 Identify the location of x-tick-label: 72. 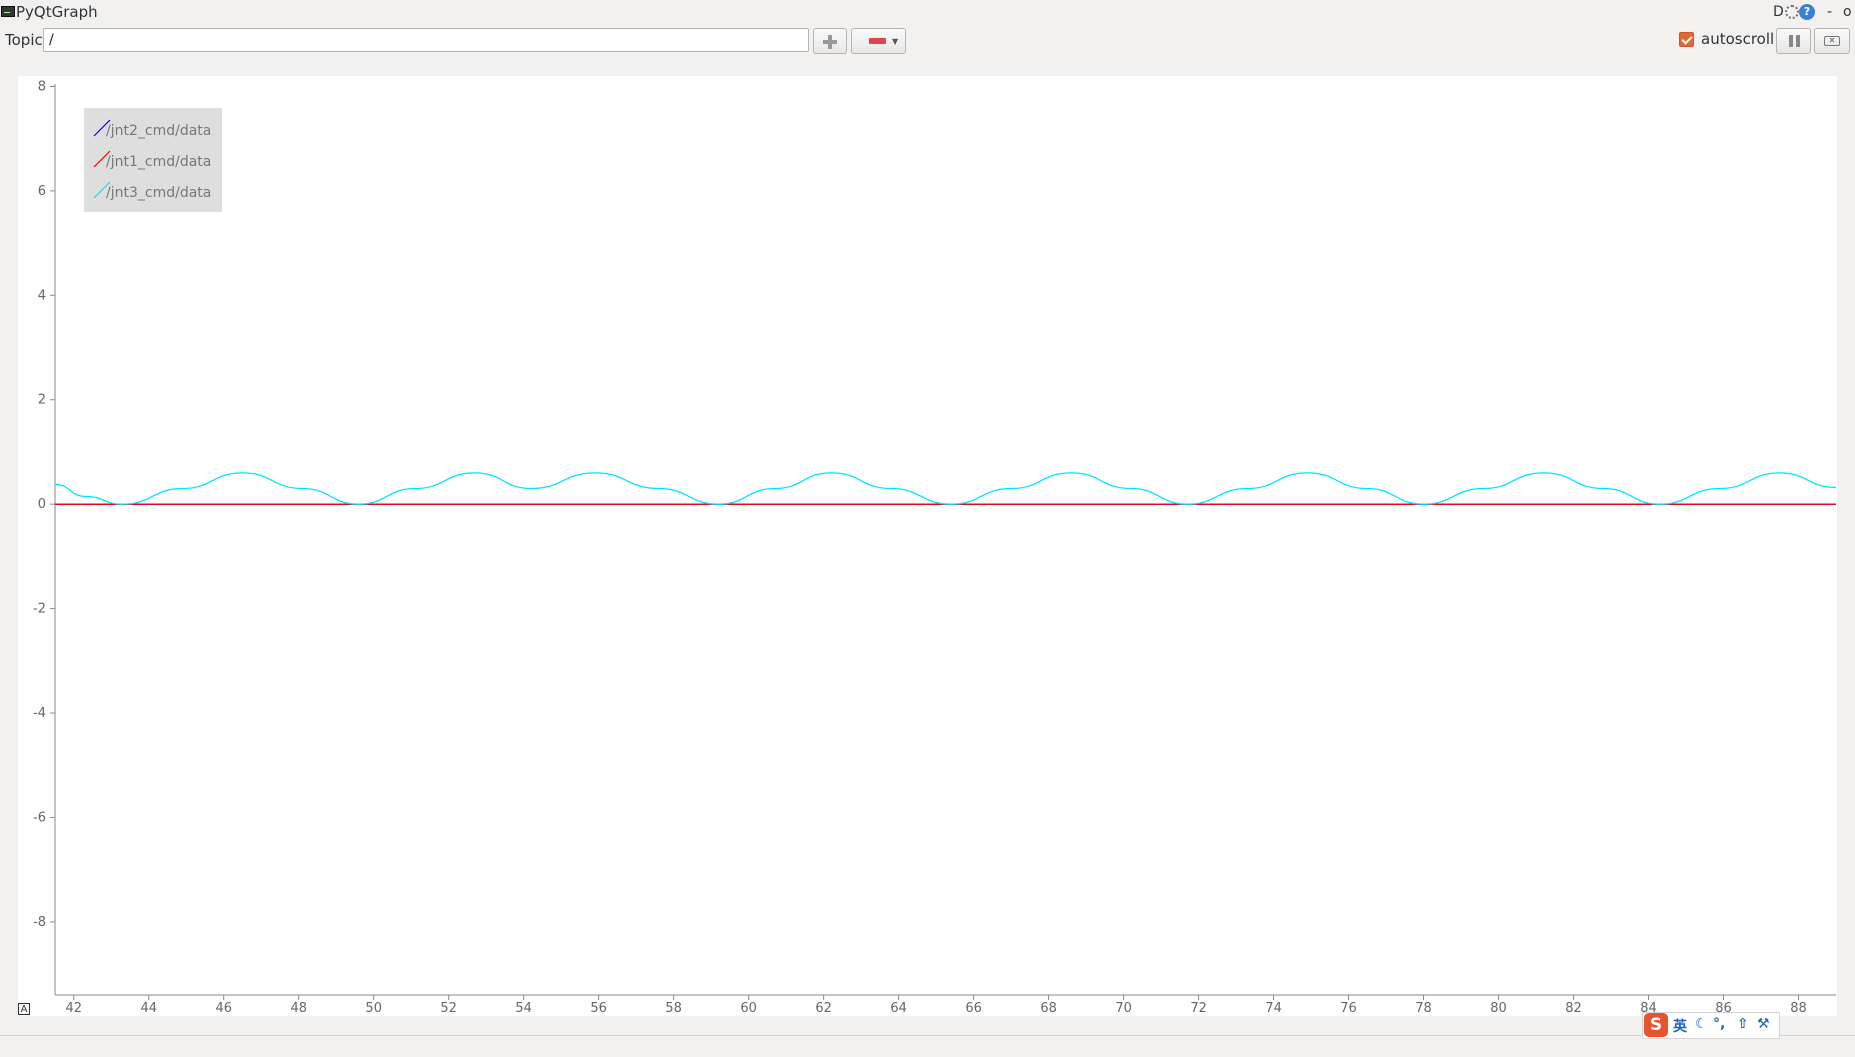
(1198, 1008).